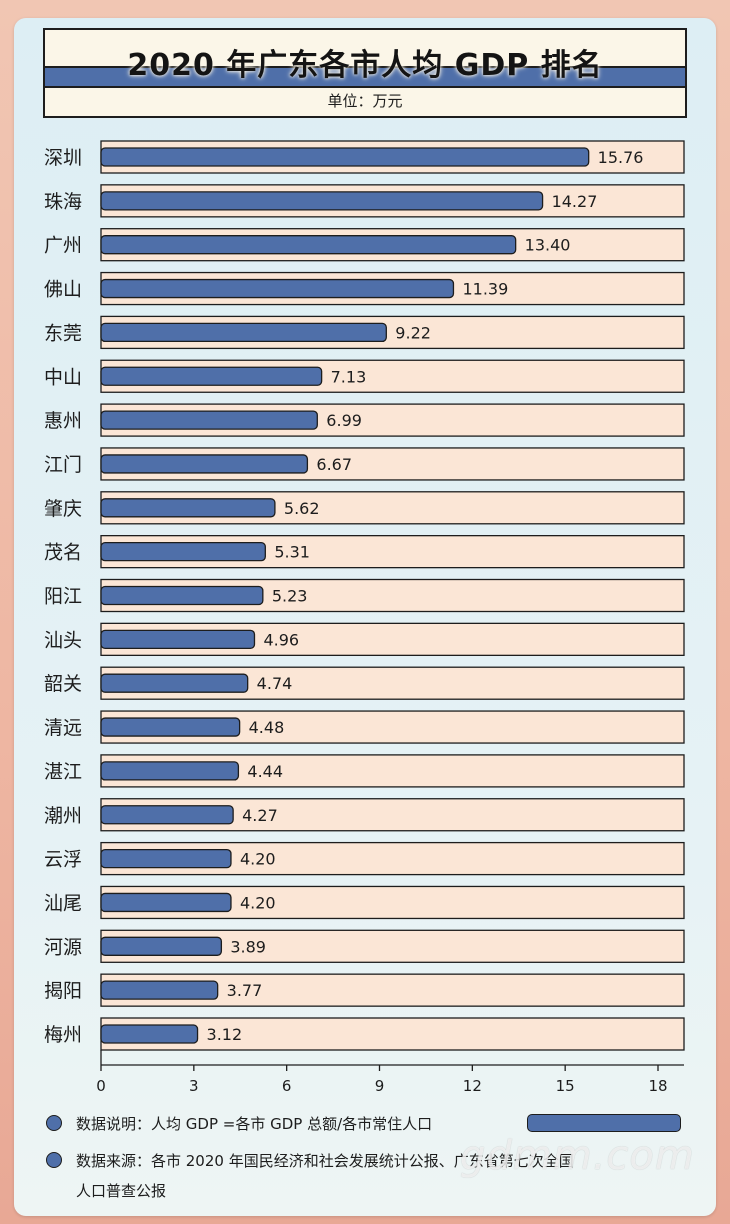 Image resolution: width=730 pixels, height=1224 pixels. What do you see at coordinates (63, 991) in the screenshot?
I see `category-label: 揭阳` at bounding box center [63, 991].